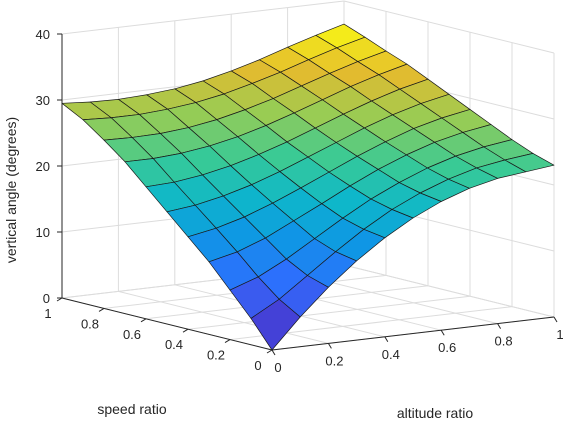 The height and width of the screenshot is (426, 571). What do you see at coordinates (43, 100) in the screenshot?
I see `z-tick-label: 30` at bounding box center [43, 100].